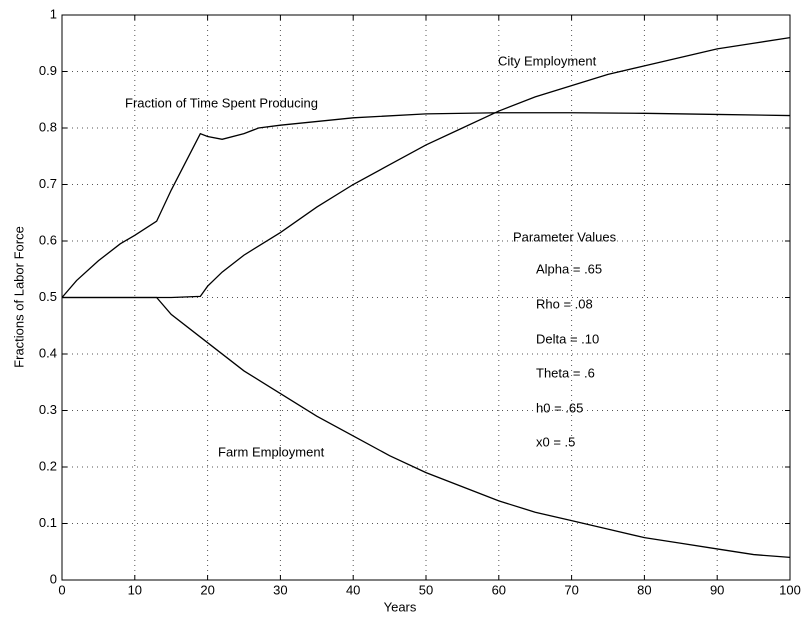 This screenshot has height=624, width=806. I want to click on y-tick-label: 0.5, so click(48, 296).